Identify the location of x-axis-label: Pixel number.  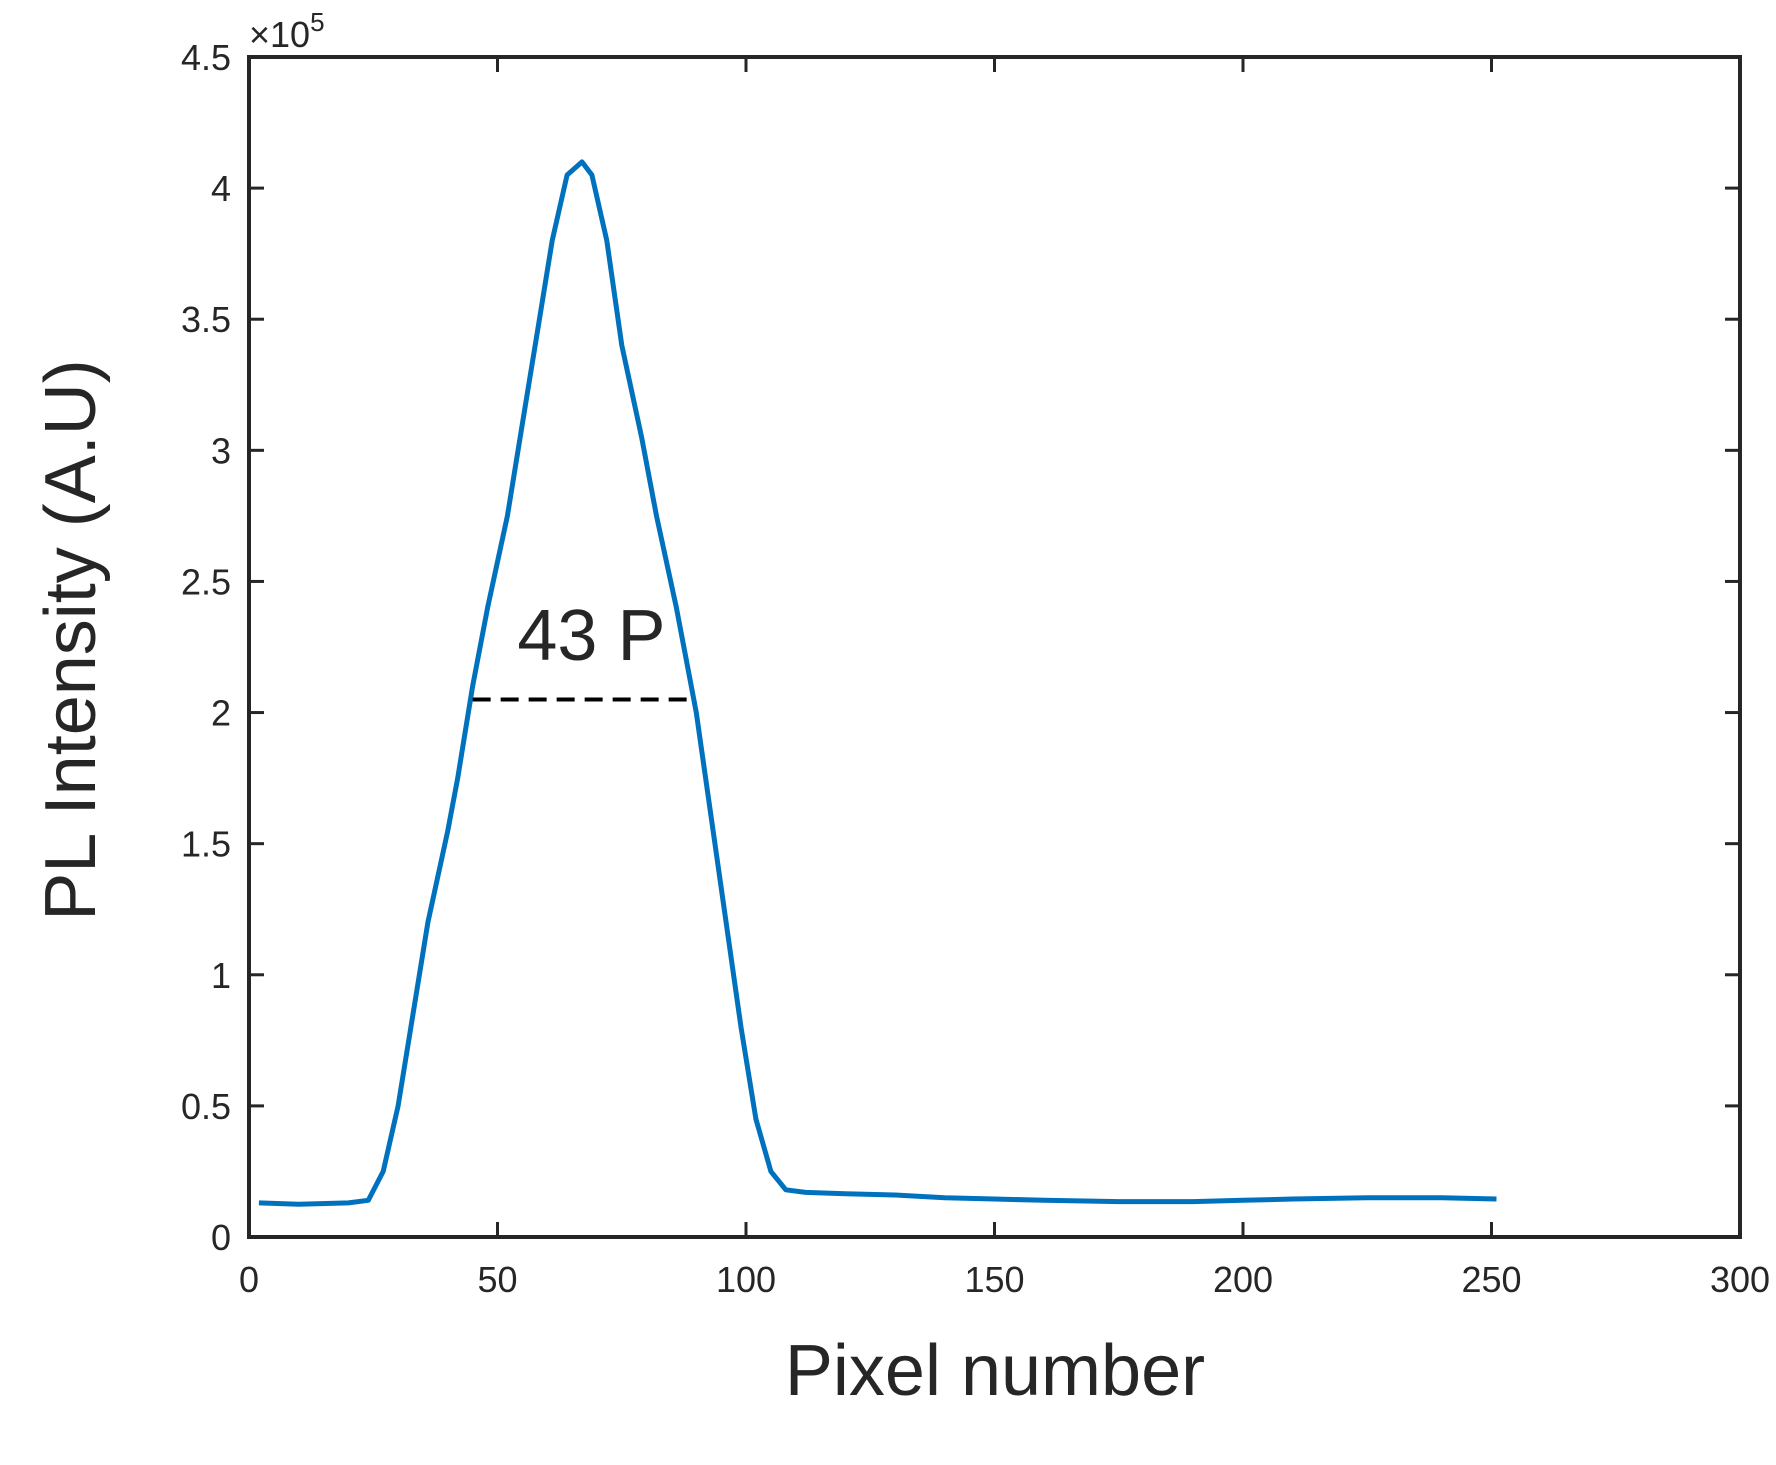
(995, 1371).